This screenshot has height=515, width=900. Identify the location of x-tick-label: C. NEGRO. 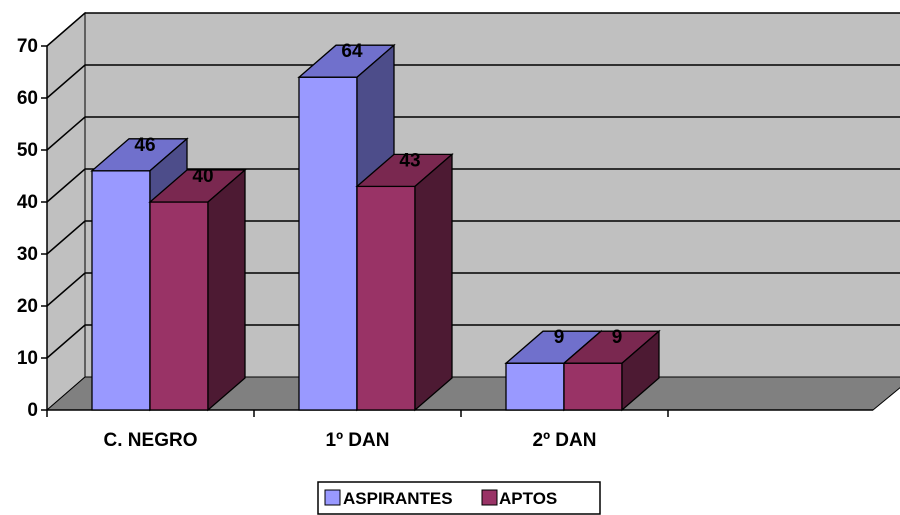
(151, 440).